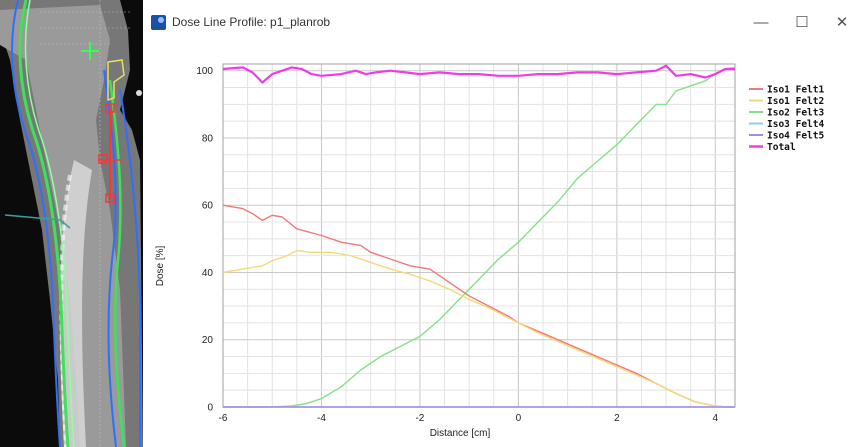  I want to click on y-tick-label: 20, so click(208, 340).